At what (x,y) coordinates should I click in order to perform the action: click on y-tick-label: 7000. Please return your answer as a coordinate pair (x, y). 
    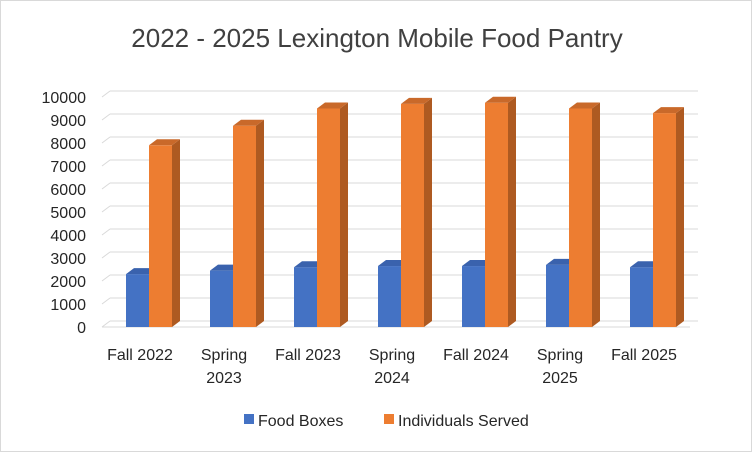
    Looking at the image, I should click on (68, 167).